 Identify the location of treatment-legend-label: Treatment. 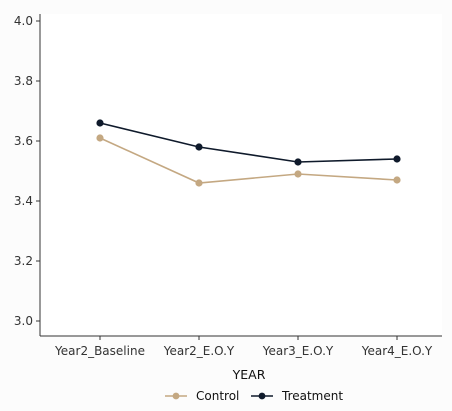
(312, 396).